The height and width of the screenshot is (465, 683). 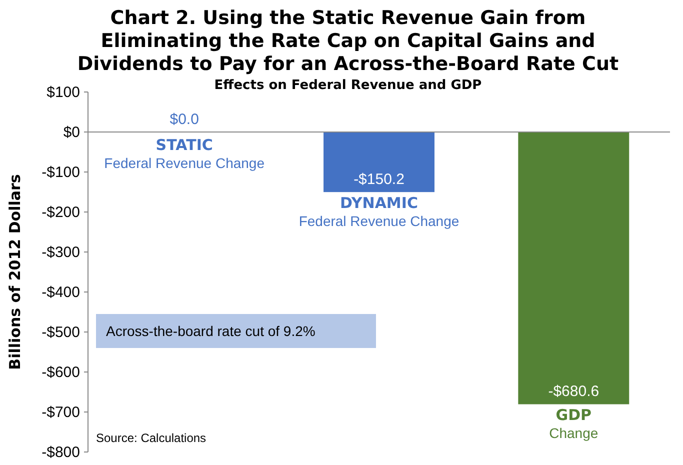 What do you see at coordinates (348, 85) in the screenshot?
I see `chart-subtitle: Effects on Federal Revenue and GDP` at bounding box center [348, 85].